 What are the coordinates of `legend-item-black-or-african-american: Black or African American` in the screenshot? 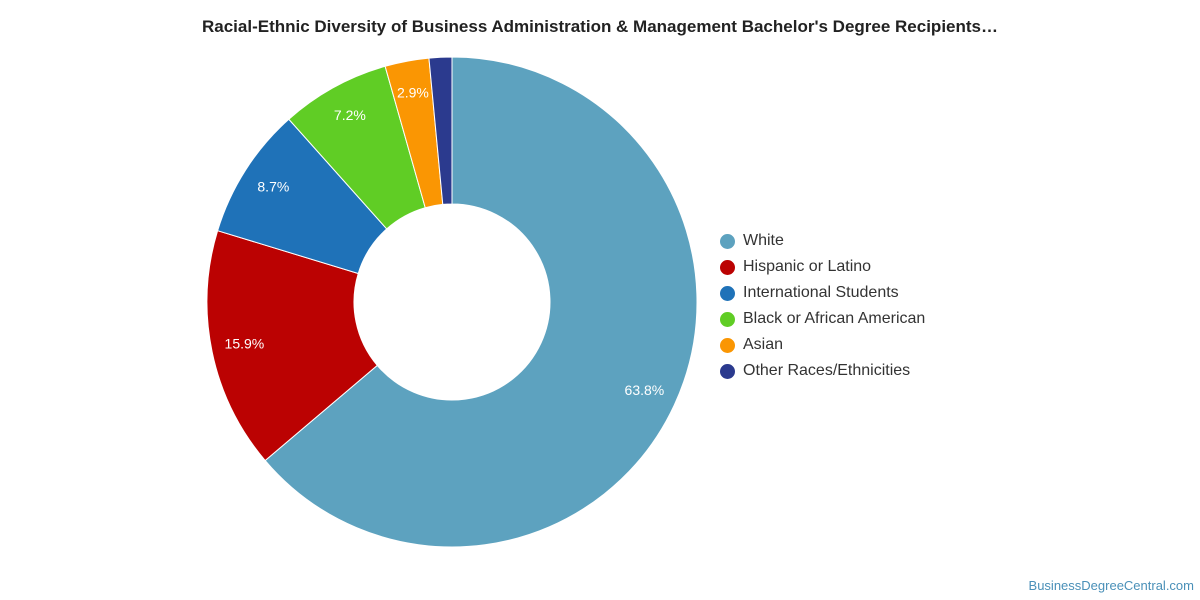 It's located at (822, 319).